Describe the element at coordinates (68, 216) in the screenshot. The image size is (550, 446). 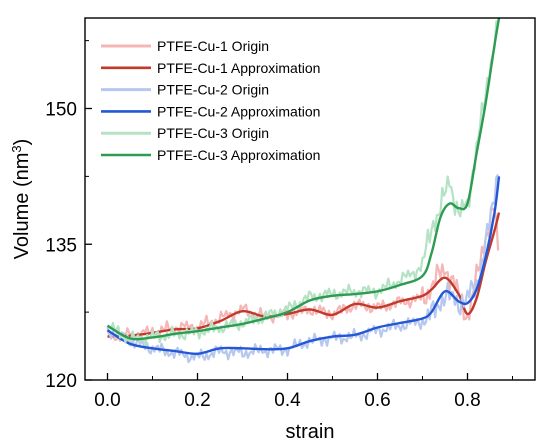
I see `y-axis: 120 135 150` at that location.